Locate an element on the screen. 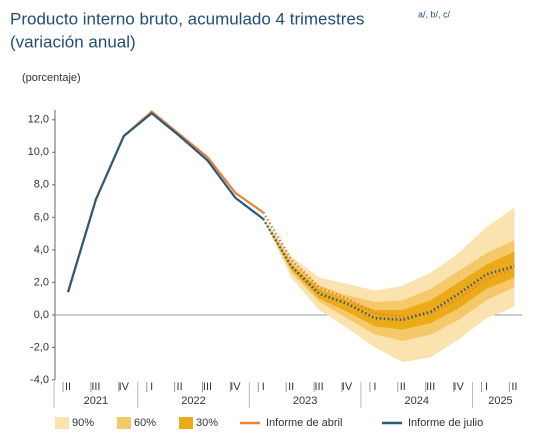 The width and height of the screenshot is (551, 446). y-tick-label: 2,0 is located at coordinates (41, 282).